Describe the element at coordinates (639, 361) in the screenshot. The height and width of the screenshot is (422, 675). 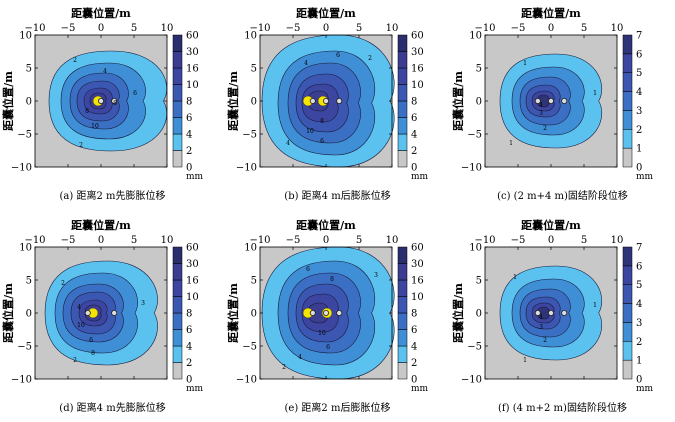
I see `colorbar-label-1: 1` at that location.